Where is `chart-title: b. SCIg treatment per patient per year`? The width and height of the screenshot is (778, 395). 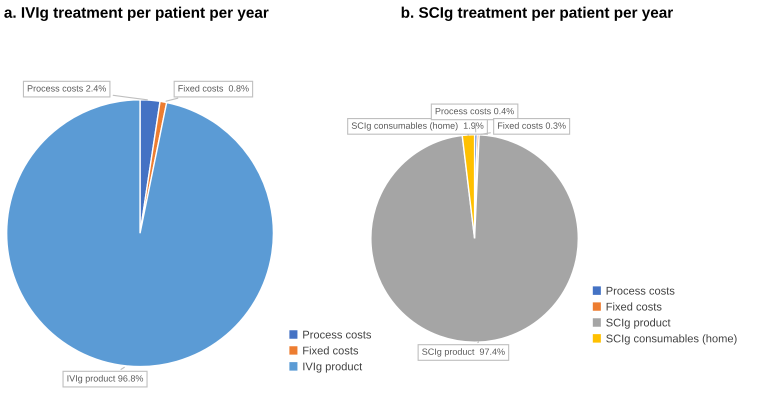
chart-title: b. SCIg treatment per patient per year is located at coordinates (537, 13).